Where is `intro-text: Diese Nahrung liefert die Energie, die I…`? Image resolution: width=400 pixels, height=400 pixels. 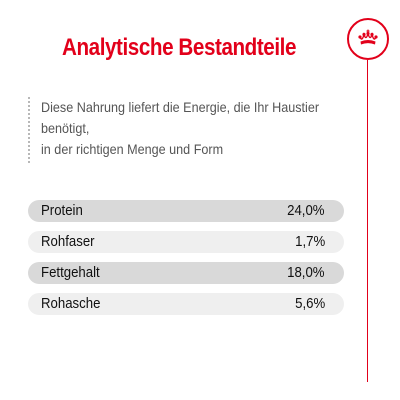
intro-text: Diese Nahrung liefert die Energie, die I… is located at coordinates (180, 128).